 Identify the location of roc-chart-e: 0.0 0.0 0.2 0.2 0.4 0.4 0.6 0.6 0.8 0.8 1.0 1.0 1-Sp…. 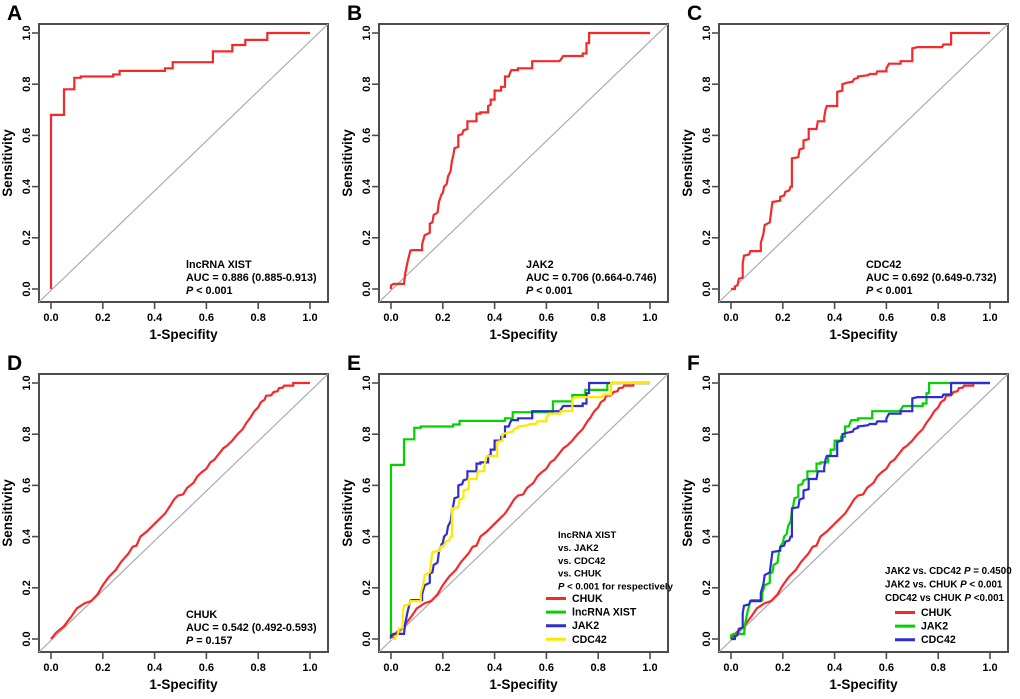
(507, 532).